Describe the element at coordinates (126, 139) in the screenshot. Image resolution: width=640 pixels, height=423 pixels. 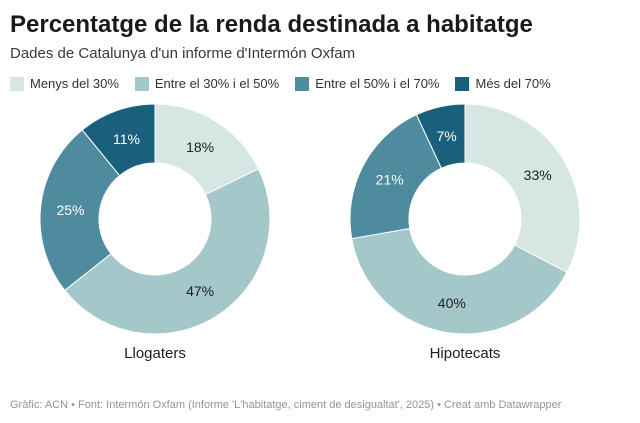
I see `slice-value-label: 11%` at that location.